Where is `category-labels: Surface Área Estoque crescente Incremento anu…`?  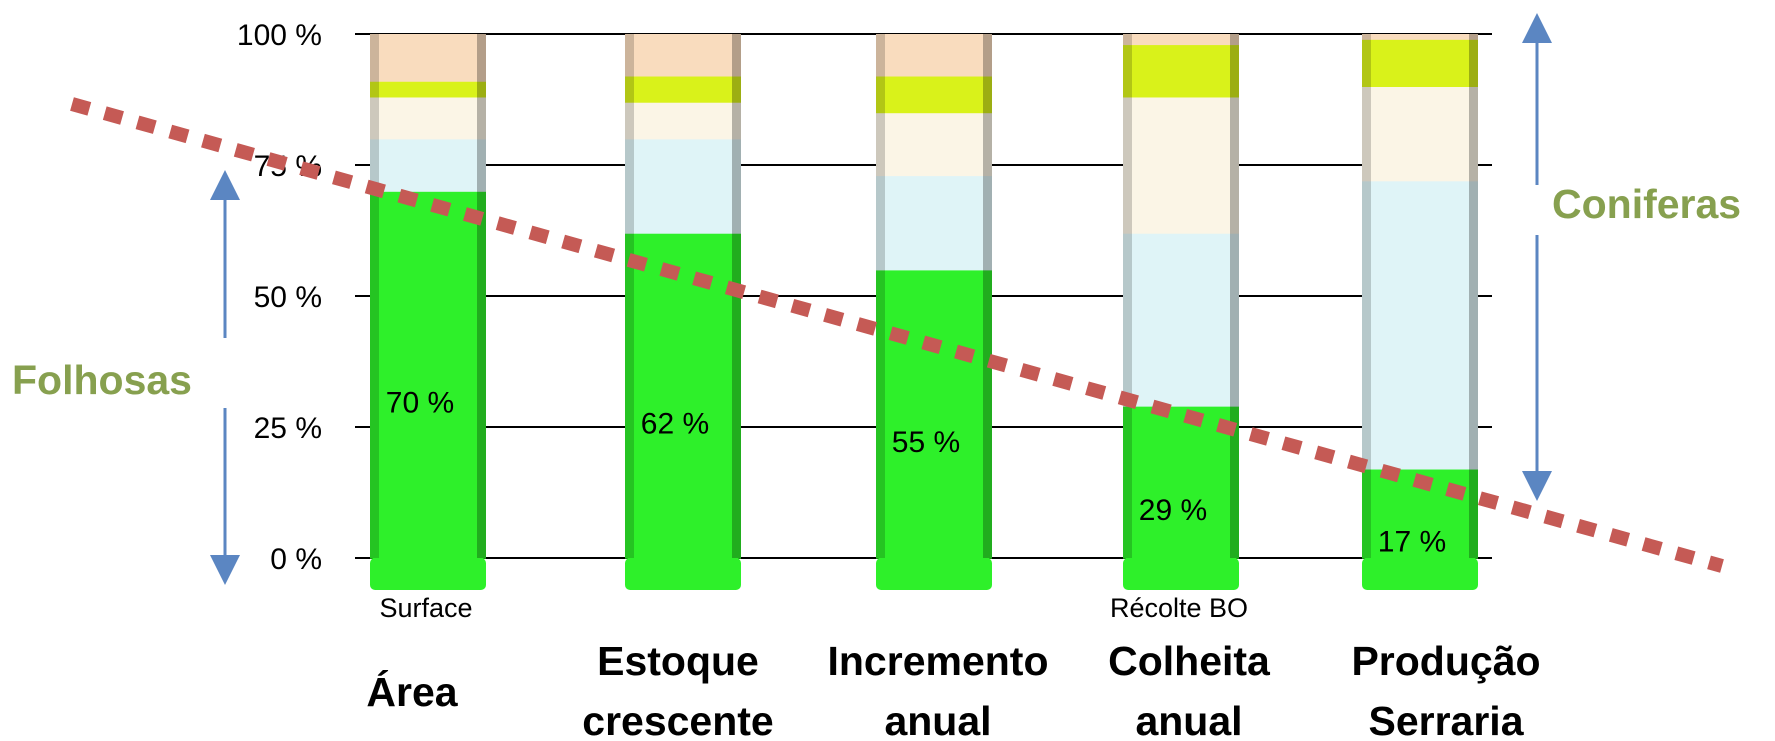 category-labels: Surface Área Estoque crescente Incremento anu… is located at coordinates (953, 667).